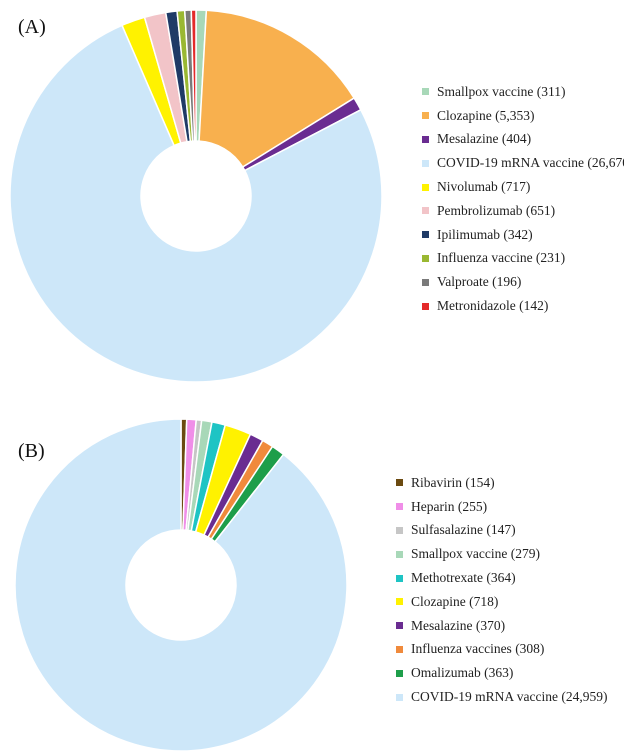 The image size is (624, 756). I want to click on legend-item-omalizumab: Omalizumab (363), so click(501, 673).